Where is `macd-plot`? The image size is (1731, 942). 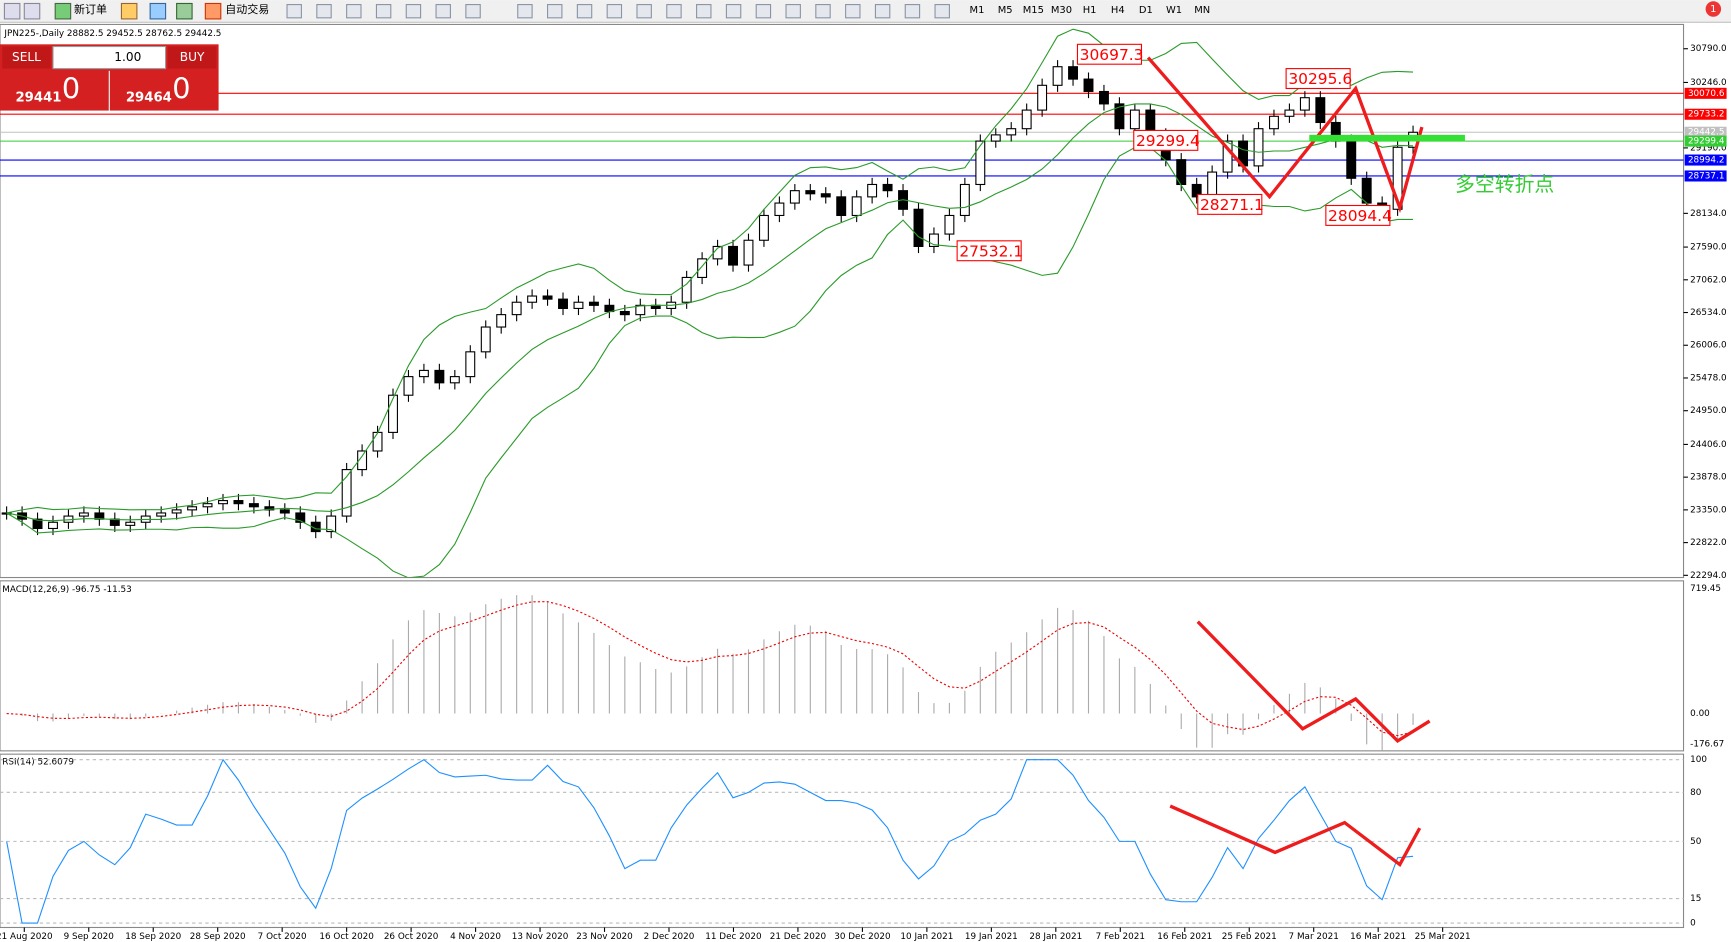 macd-plot is located at coordinates (710, 673).